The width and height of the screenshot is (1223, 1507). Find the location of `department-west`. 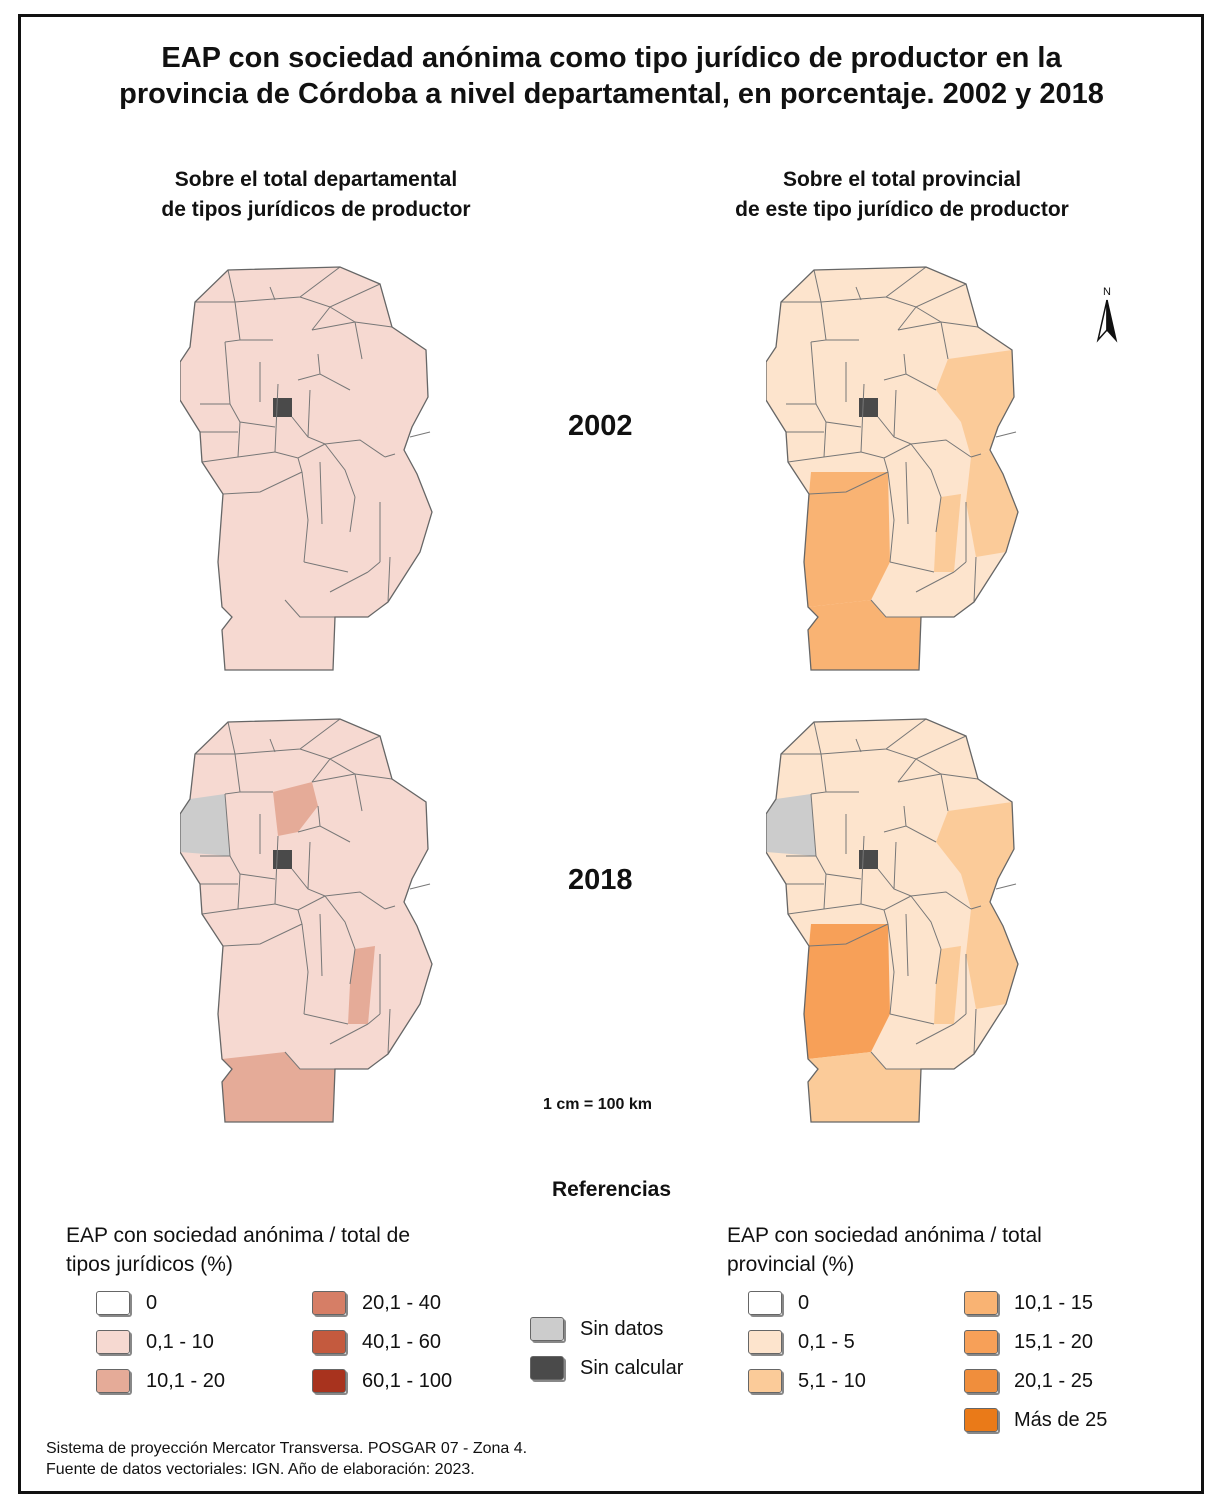

department-west is located at coordinates (205, 373).